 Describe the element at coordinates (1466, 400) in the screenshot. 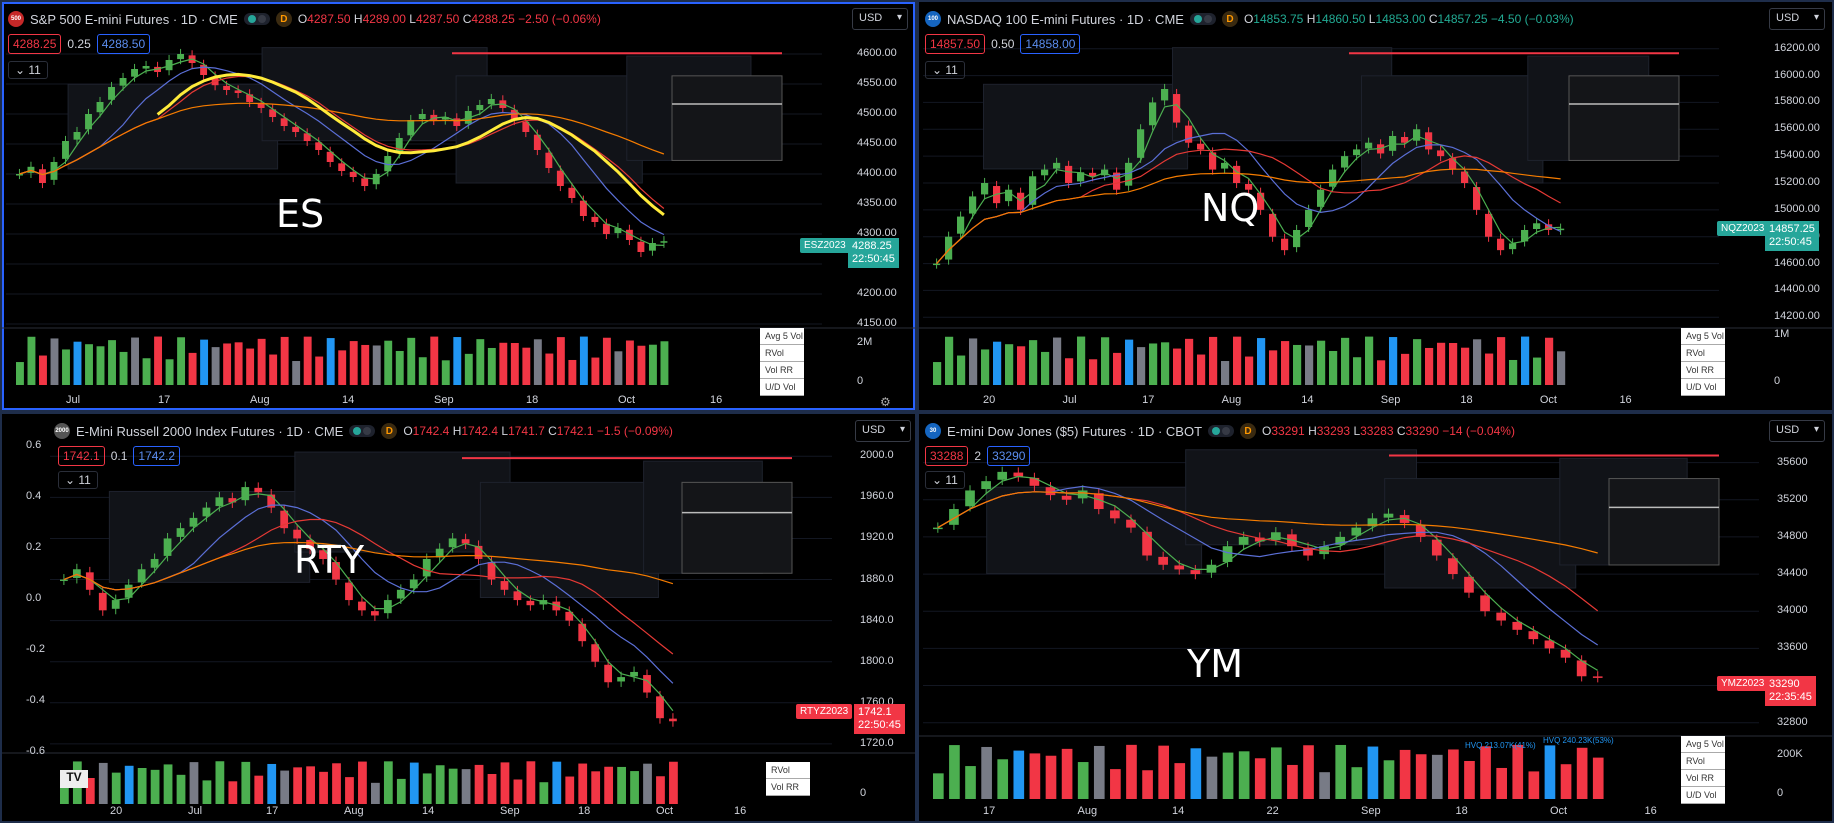

I see `time-tick-label: 18` at that location.